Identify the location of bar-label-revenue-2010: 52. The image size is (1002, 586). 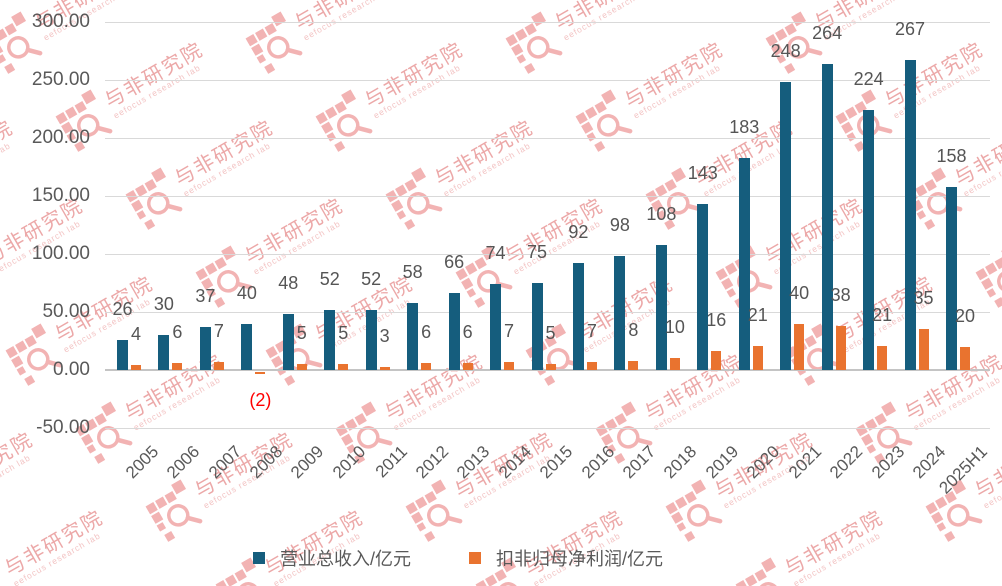
(329, 278).